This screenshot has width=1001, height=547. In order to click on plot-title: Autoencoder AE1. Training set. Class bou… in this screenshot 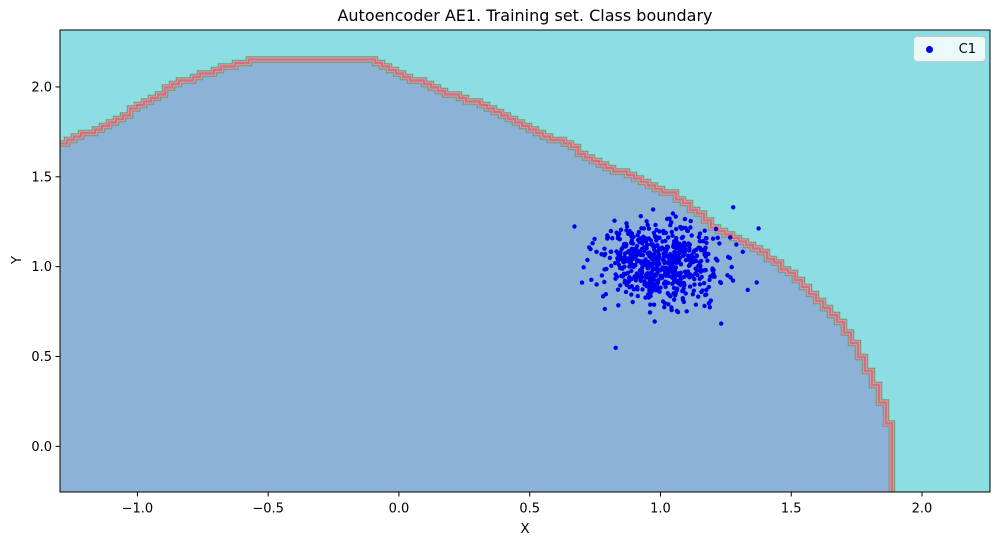, I will do `click(525, 15)`.